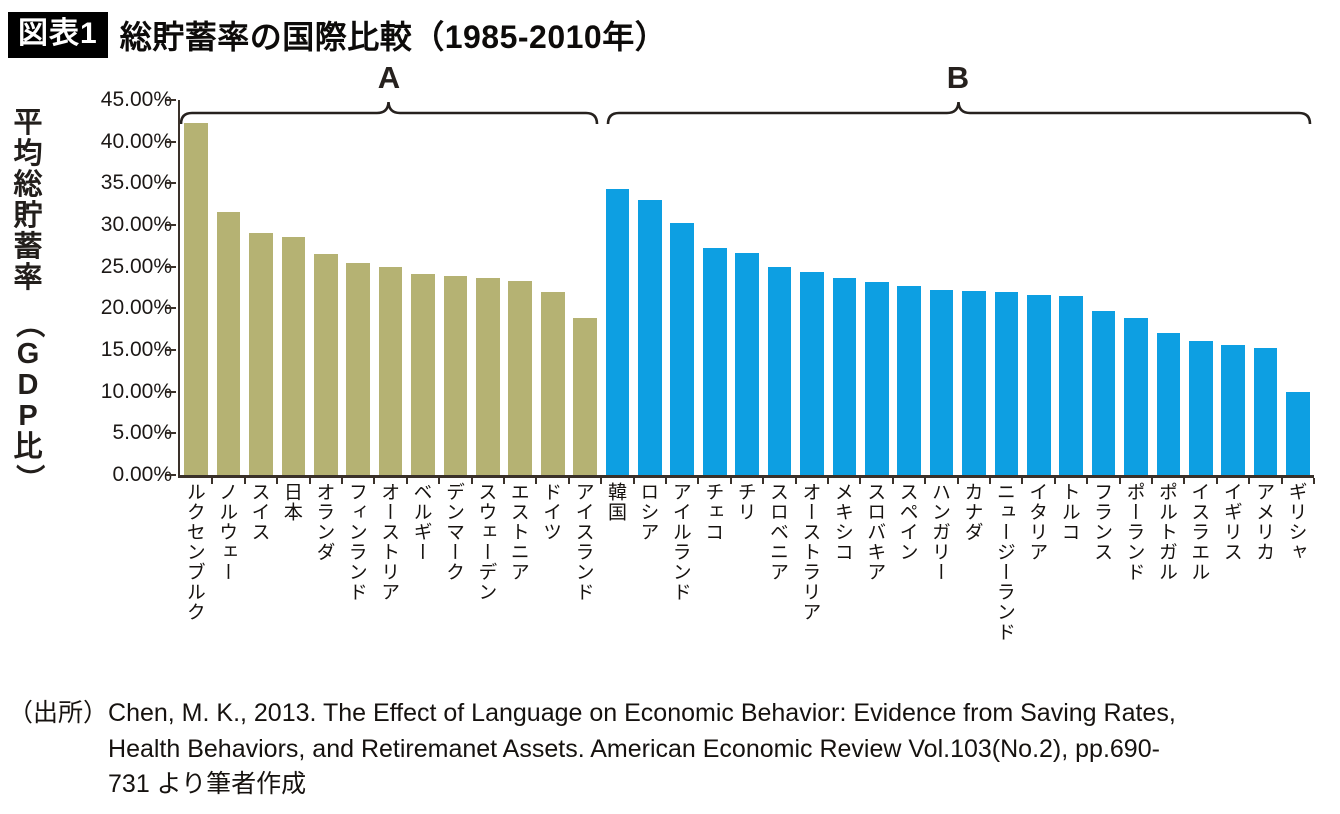  Describe the element at coordinates (1134, 532) in the screenshot. I see `x-label-slot: ポーランド` at that location.